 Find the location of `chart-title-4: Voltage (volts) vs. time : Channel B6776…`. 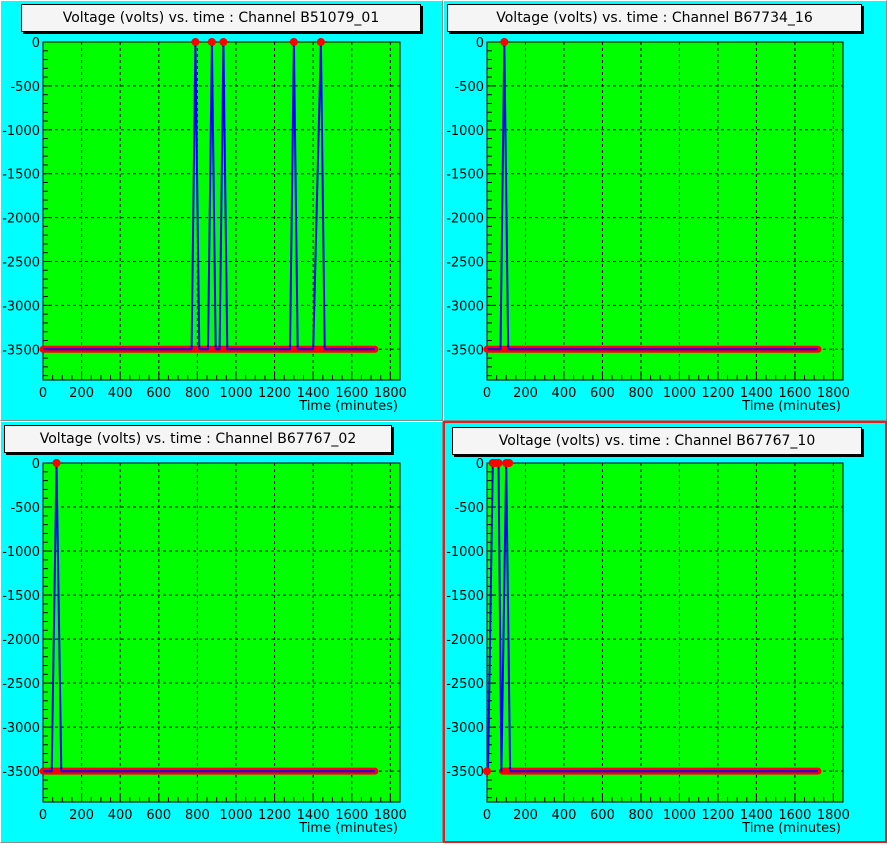

chart-title-4: Voltage (volts) vs. time : Channel B6776… is located at coordinates (657, 441).